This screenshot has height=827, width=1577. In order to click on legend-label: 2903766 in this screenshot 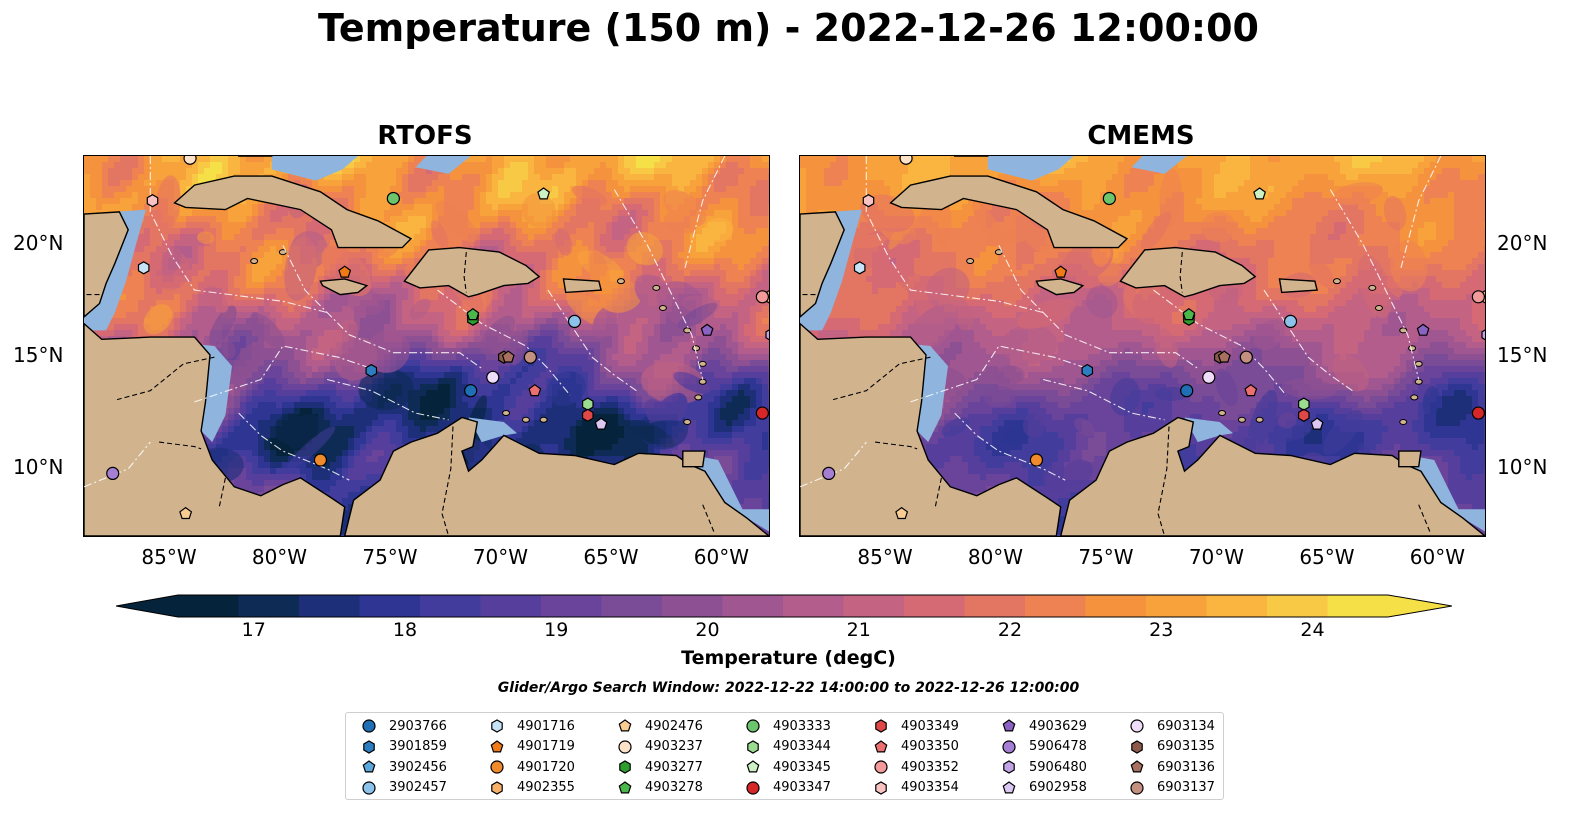, I will do `click(418, 726)`.